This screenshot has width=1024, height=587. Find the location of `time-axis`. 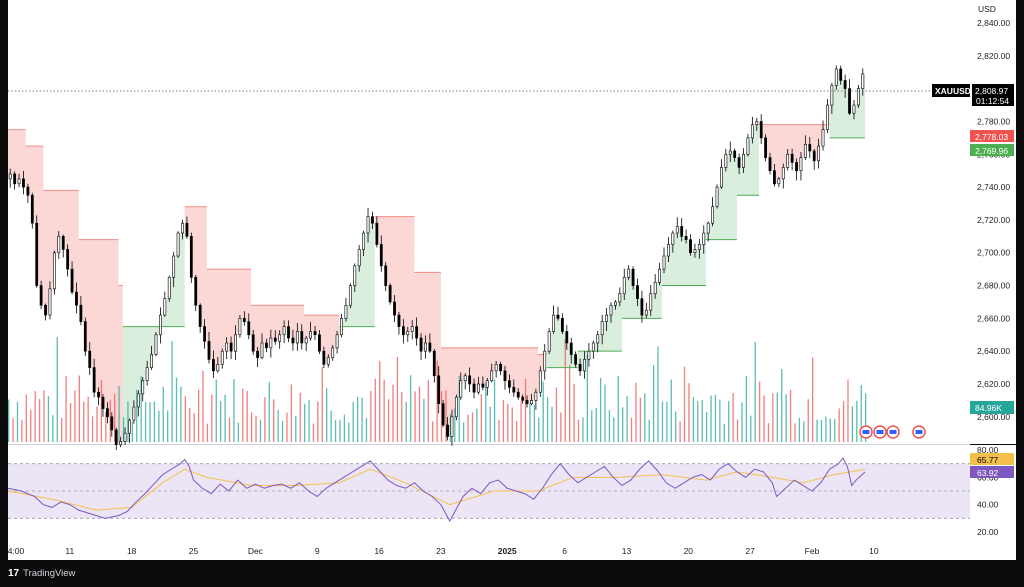

time-axis is located at coordinates (512, 551).